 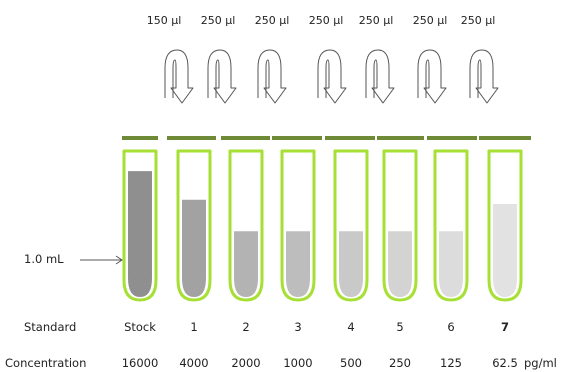 What do you see at coordinates (245, 363) in the screenshot?
I see `concentration-value: 2000` at bounding box center [245, 363].